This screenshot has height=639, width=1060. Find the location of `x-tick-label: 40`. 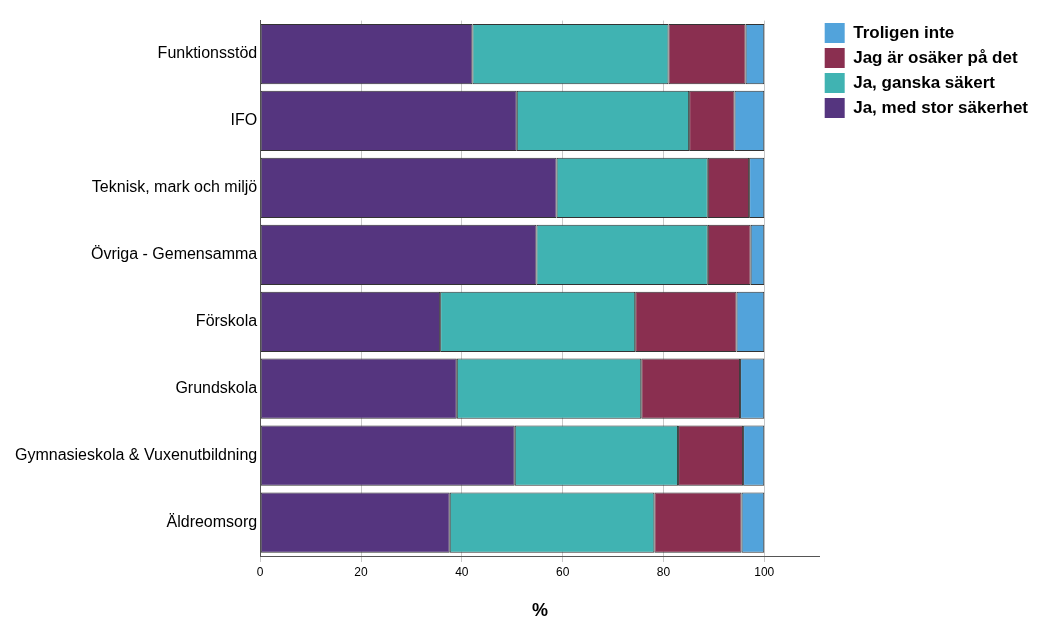

x-tick-label: 40 is located at coordinates (462, 571).